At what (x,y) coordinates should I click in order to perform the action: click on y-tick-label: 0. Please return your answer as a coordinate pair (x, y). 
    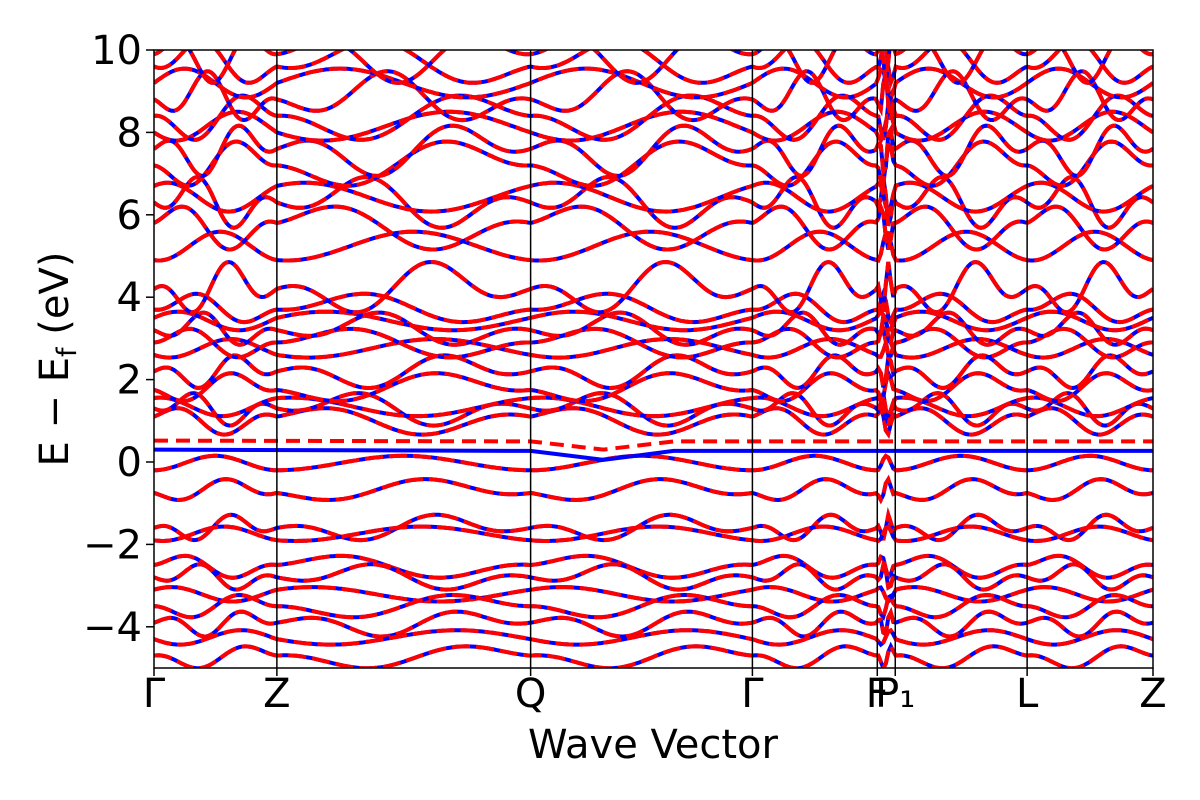
    Looking at the image, I should click on (129, 463).